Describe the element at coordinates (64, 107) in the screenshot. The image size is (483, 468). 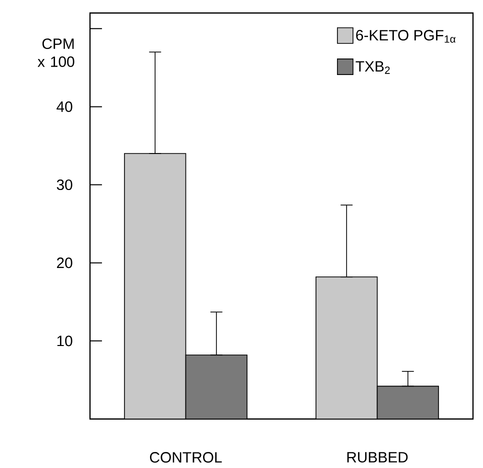
I see `y-tick-label: 40` at that location.